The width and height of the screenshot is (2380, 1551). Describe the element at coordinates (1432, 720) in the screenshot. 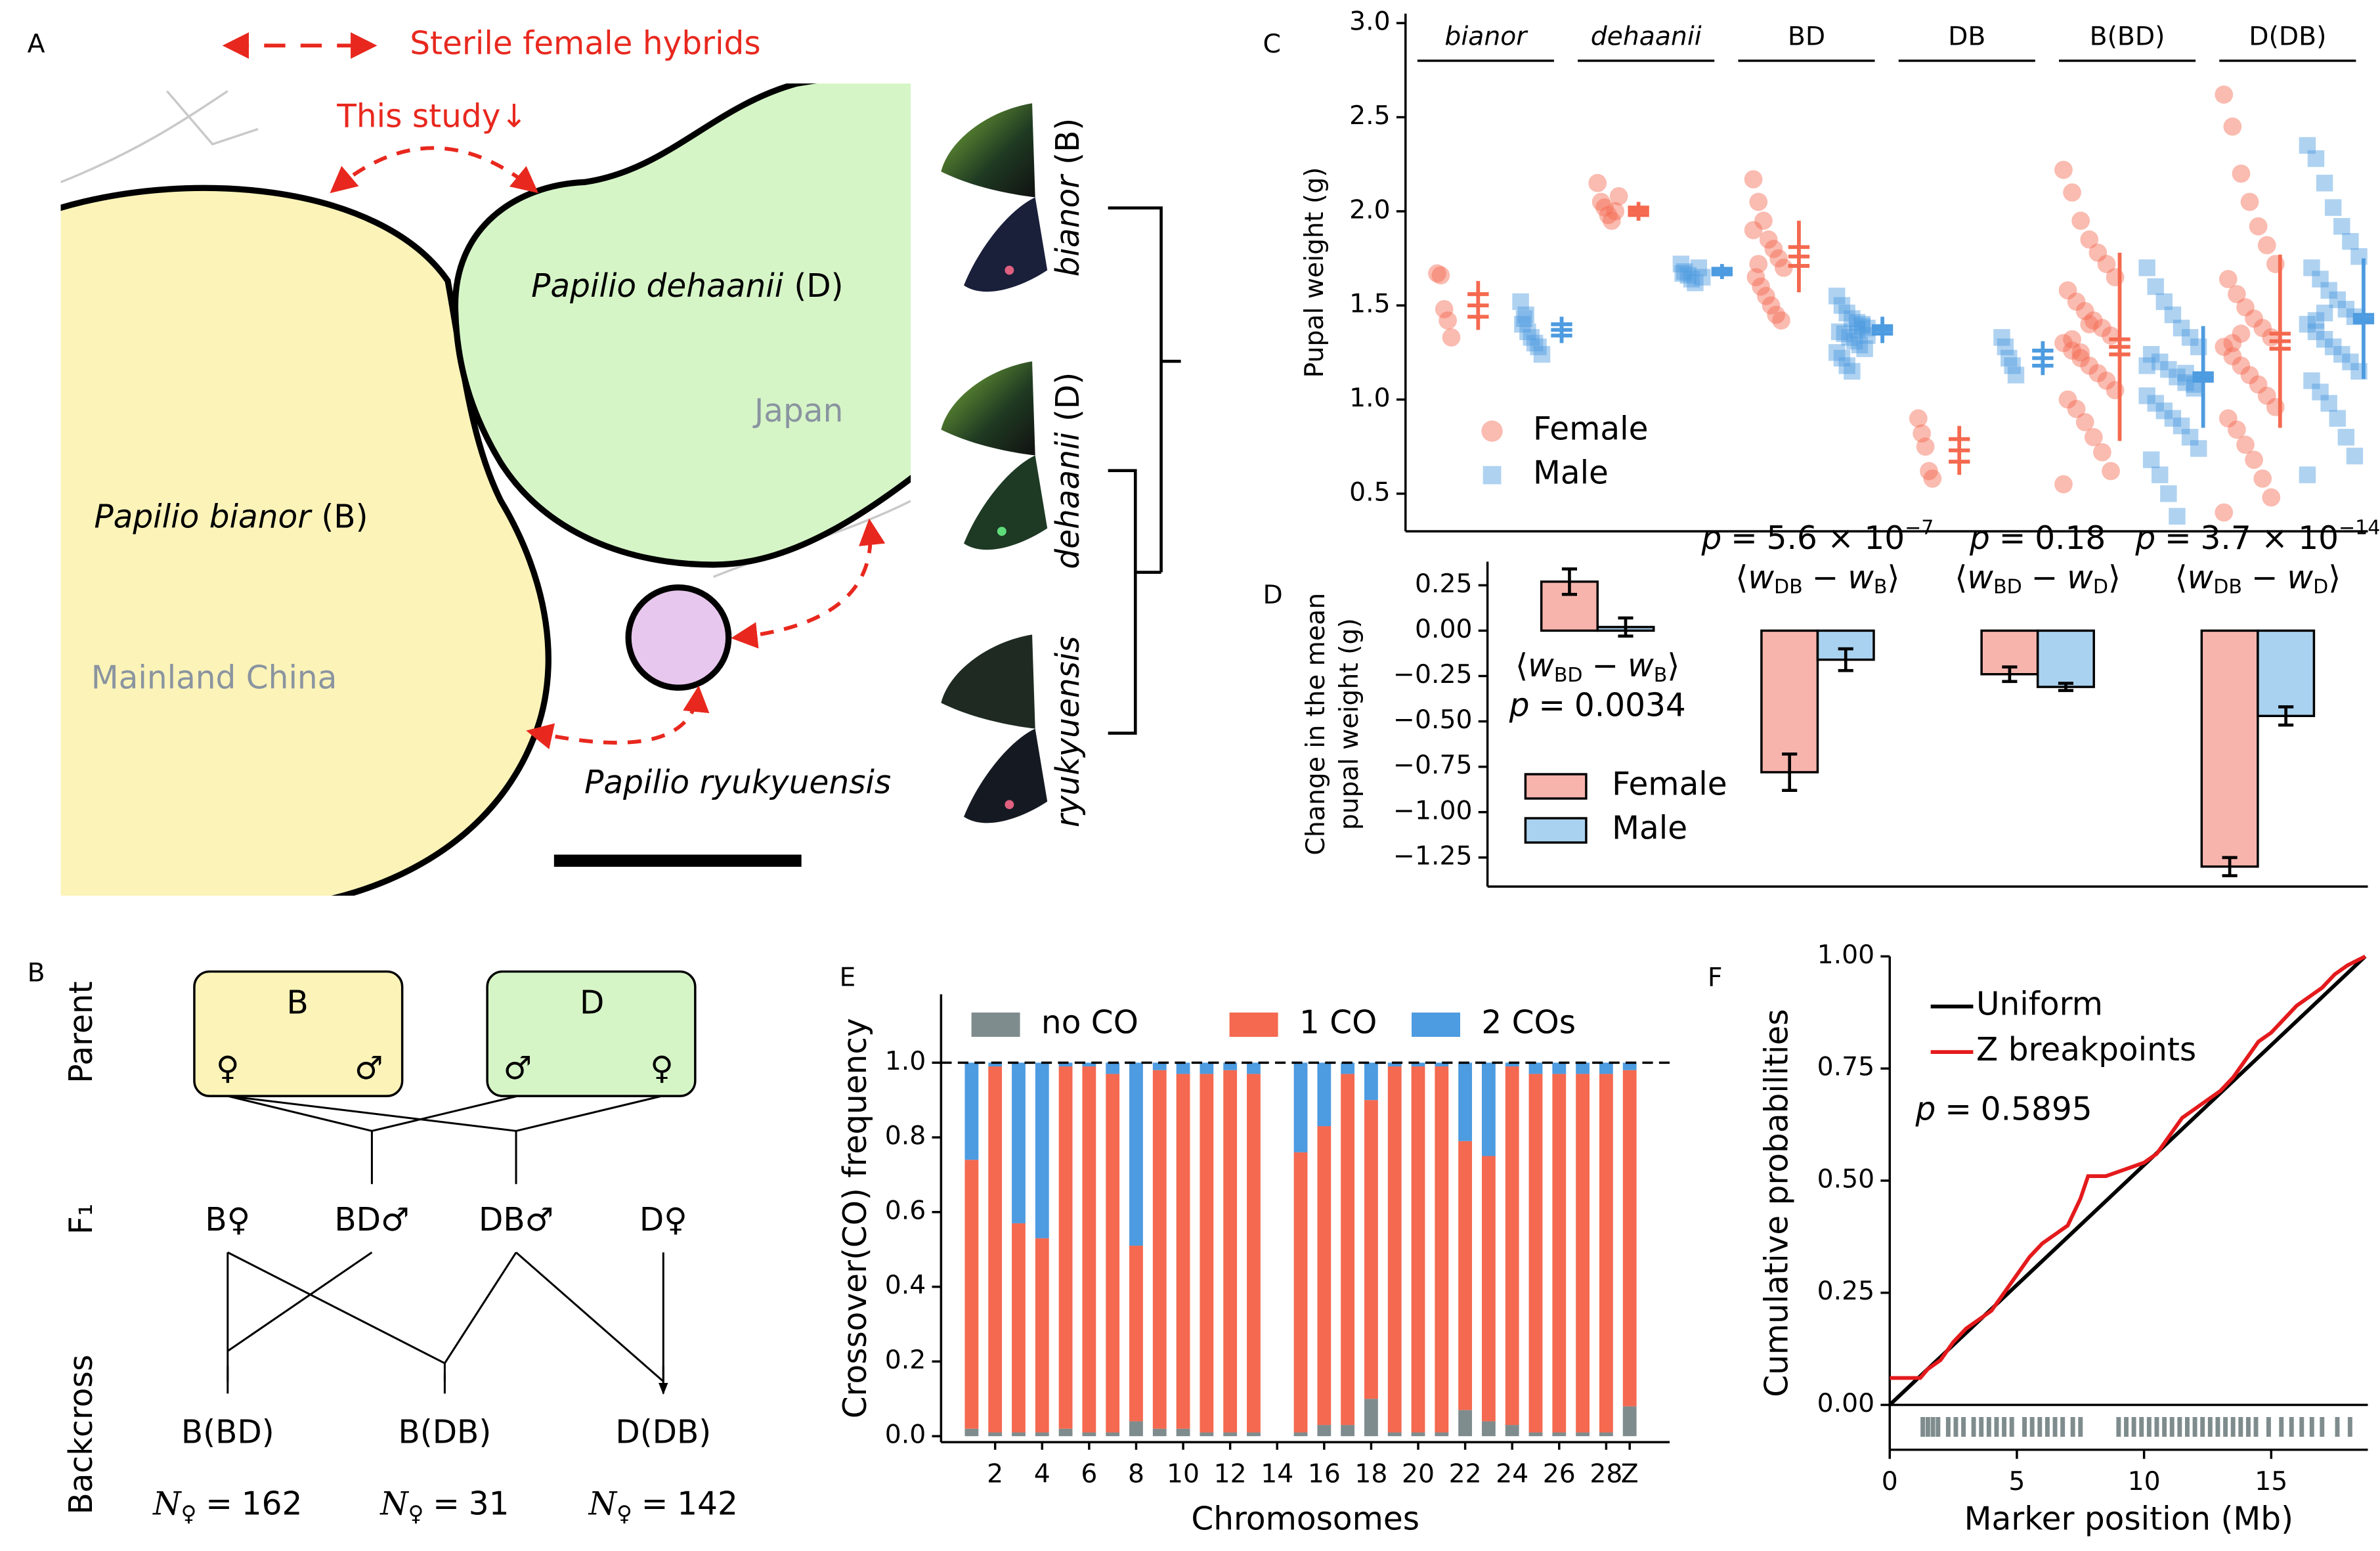

I see `y-tick-label: −0.50` at that location.